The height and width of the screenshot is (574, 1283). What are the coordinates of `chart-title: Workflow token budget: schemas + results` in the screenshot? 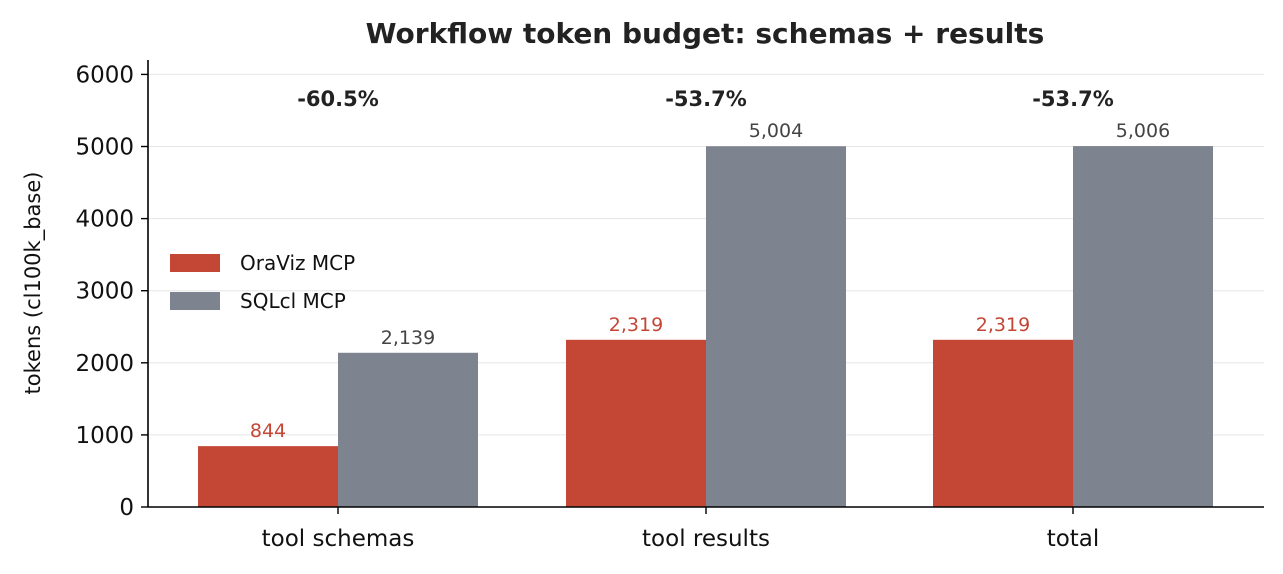 It's located at (705, 33).